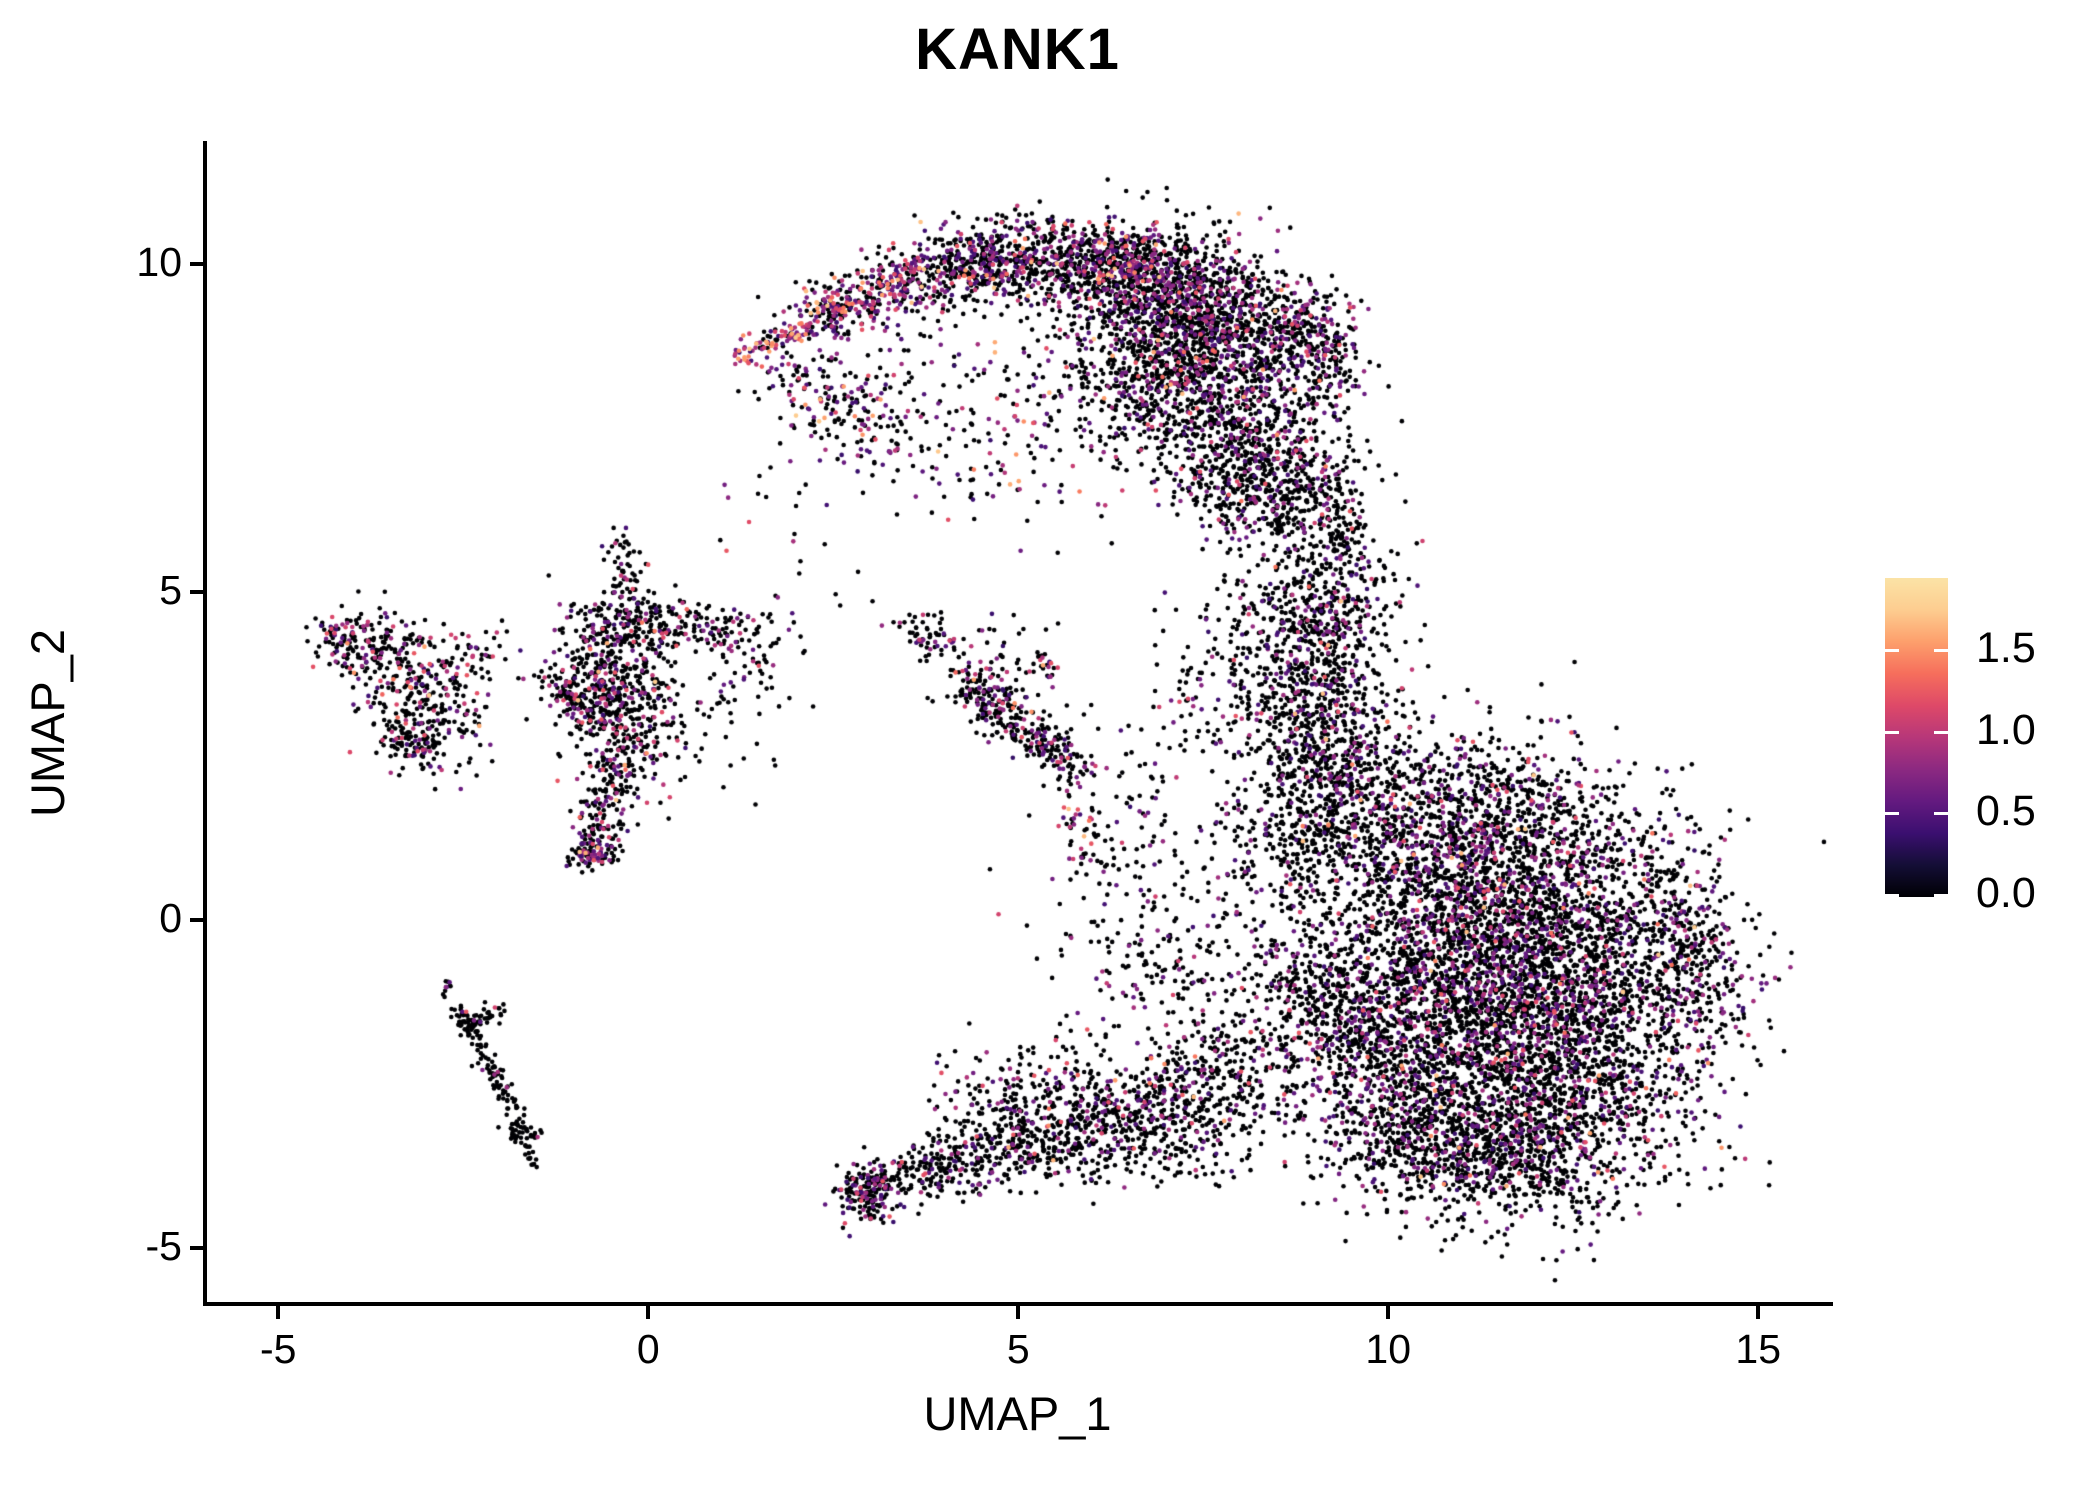 This screenshot has width=2100, height=1500. What do you see at coordinates (1017, 49) in the screenshot?
I see `plot-title: KANK1` at bounding box center [1017, 49].